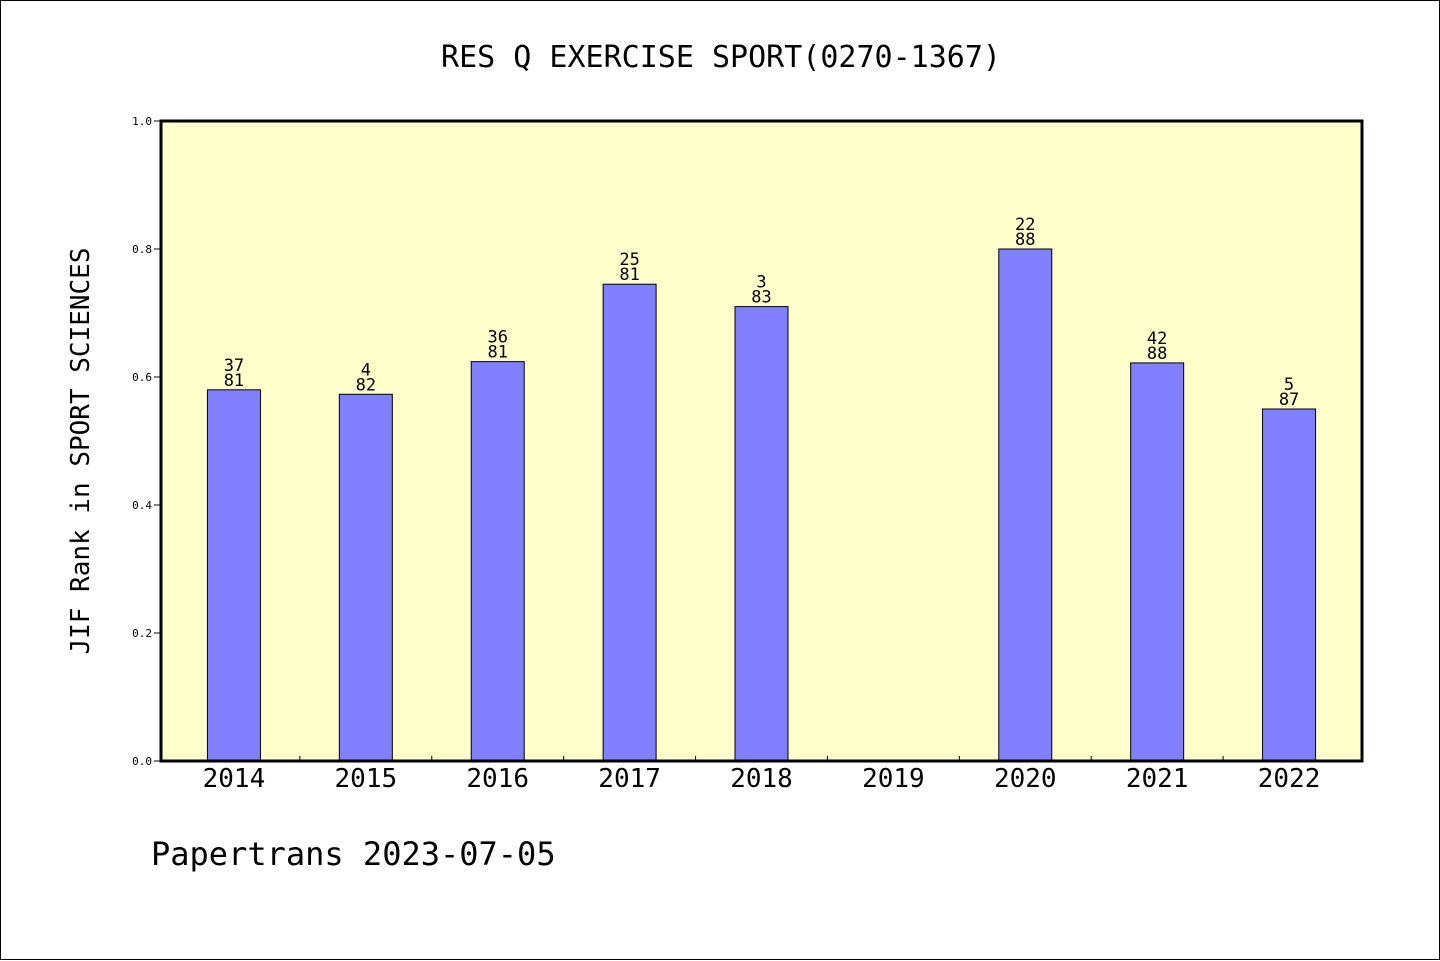 The height and width of the screenshot is (961, 1440). What do you see at coordinates (893, 779) in the screenshot?
I see `x-tick-label: 2019` at bounding box center [893, 779].